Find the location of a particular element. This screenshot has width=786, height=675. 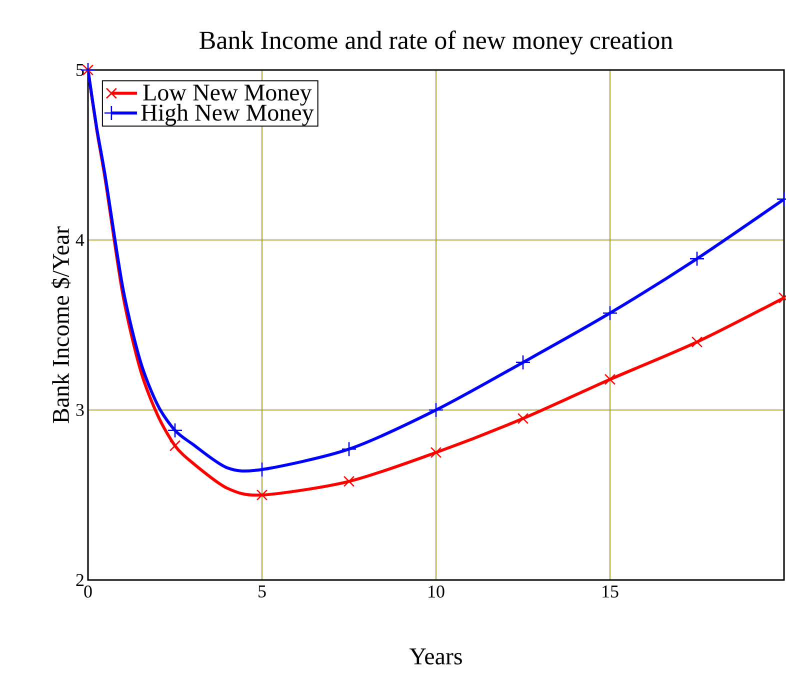

y-tick-label: 2 is located at coordinates (80, 580).